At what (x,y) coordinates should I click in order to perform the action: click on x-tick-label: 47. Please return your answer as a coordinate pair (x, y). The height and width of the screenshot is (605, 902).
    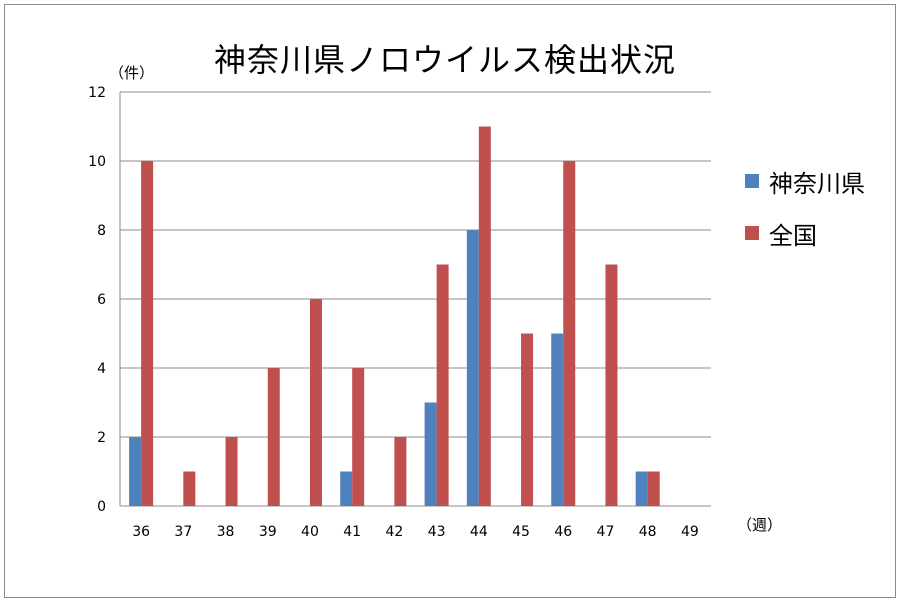
    Looking at the image, I should click on (606, 532).